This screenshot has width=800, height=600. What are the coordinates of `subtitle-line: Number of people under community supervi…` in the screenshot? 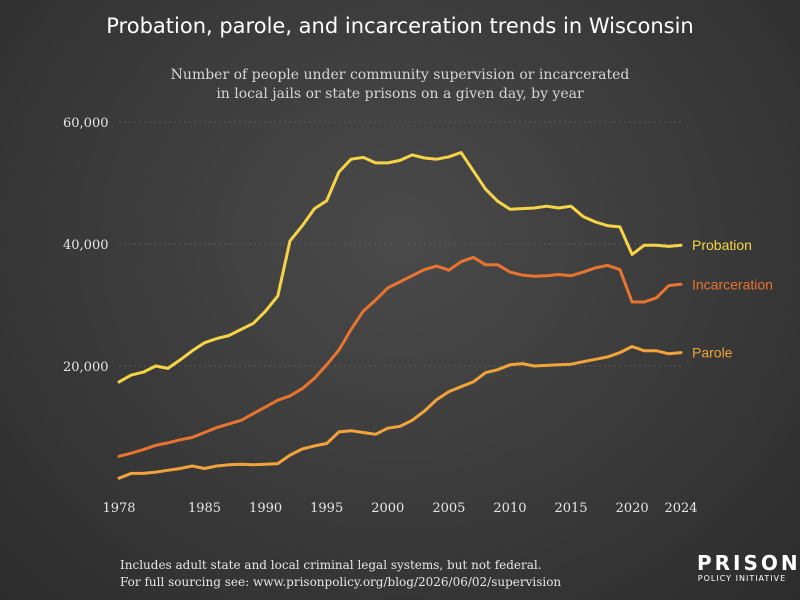 It's located at (400, 75).